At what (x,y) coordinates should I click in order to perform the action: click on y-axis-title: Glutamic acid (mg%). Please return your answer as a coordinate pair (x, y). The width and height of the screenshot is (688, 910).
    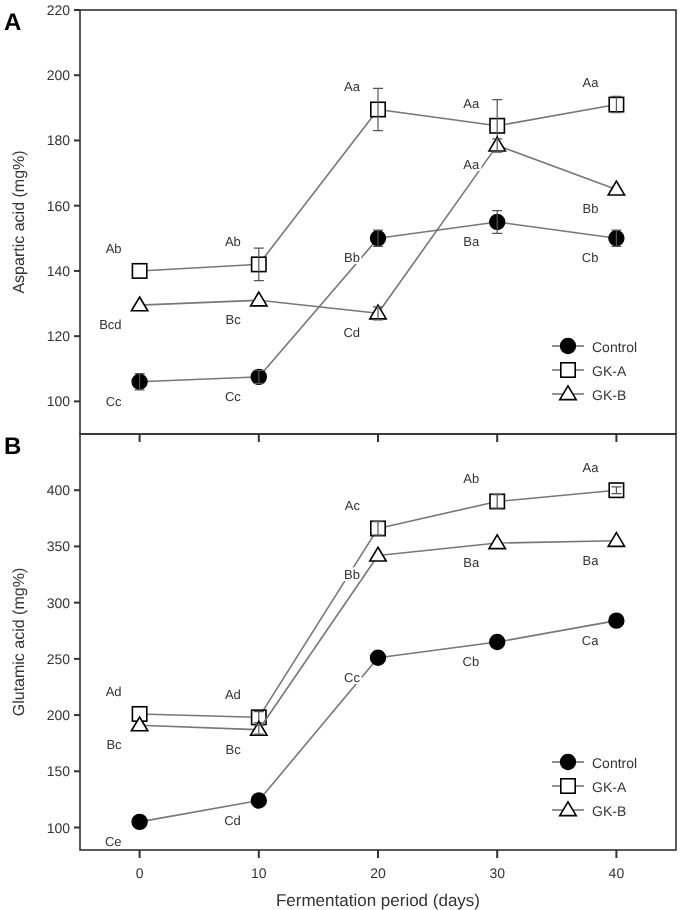
    Looking at the image, I should click on (19, 642).